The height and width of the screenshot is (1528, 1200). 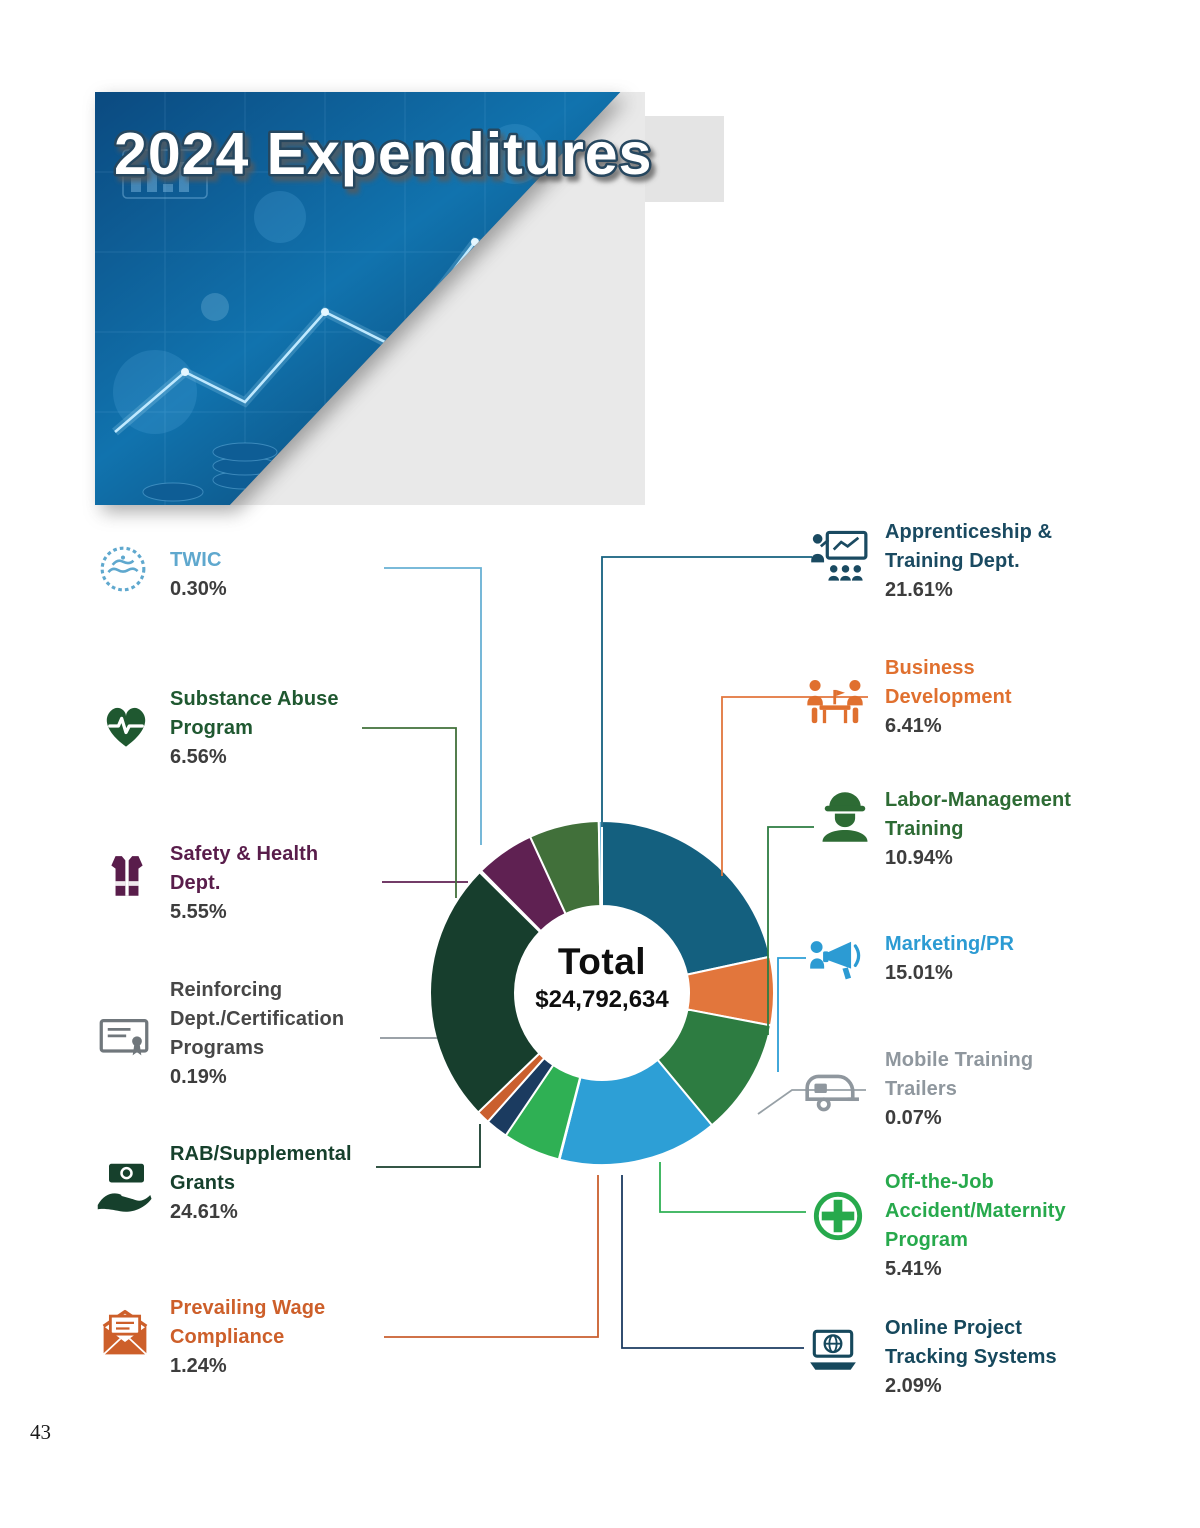 What do you see at coordinates (835, 701) in the screenshot?
I see `business-meeting-icon` at bounding box center [835, 701].